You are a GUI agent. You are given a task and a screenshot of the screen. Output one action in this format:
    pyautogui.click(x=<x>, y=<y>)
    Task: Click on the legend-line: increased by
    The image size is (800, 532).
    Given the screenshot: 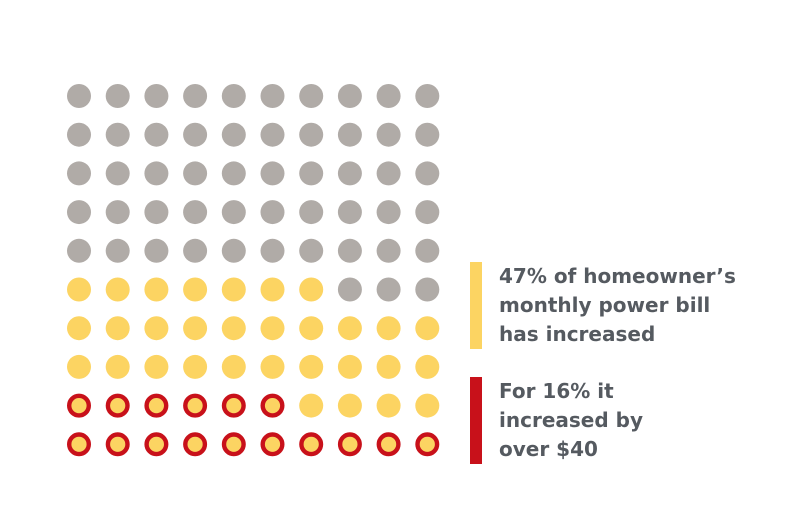 What is the action you would take?
    pyautogui.click(x=571, y=420)
    